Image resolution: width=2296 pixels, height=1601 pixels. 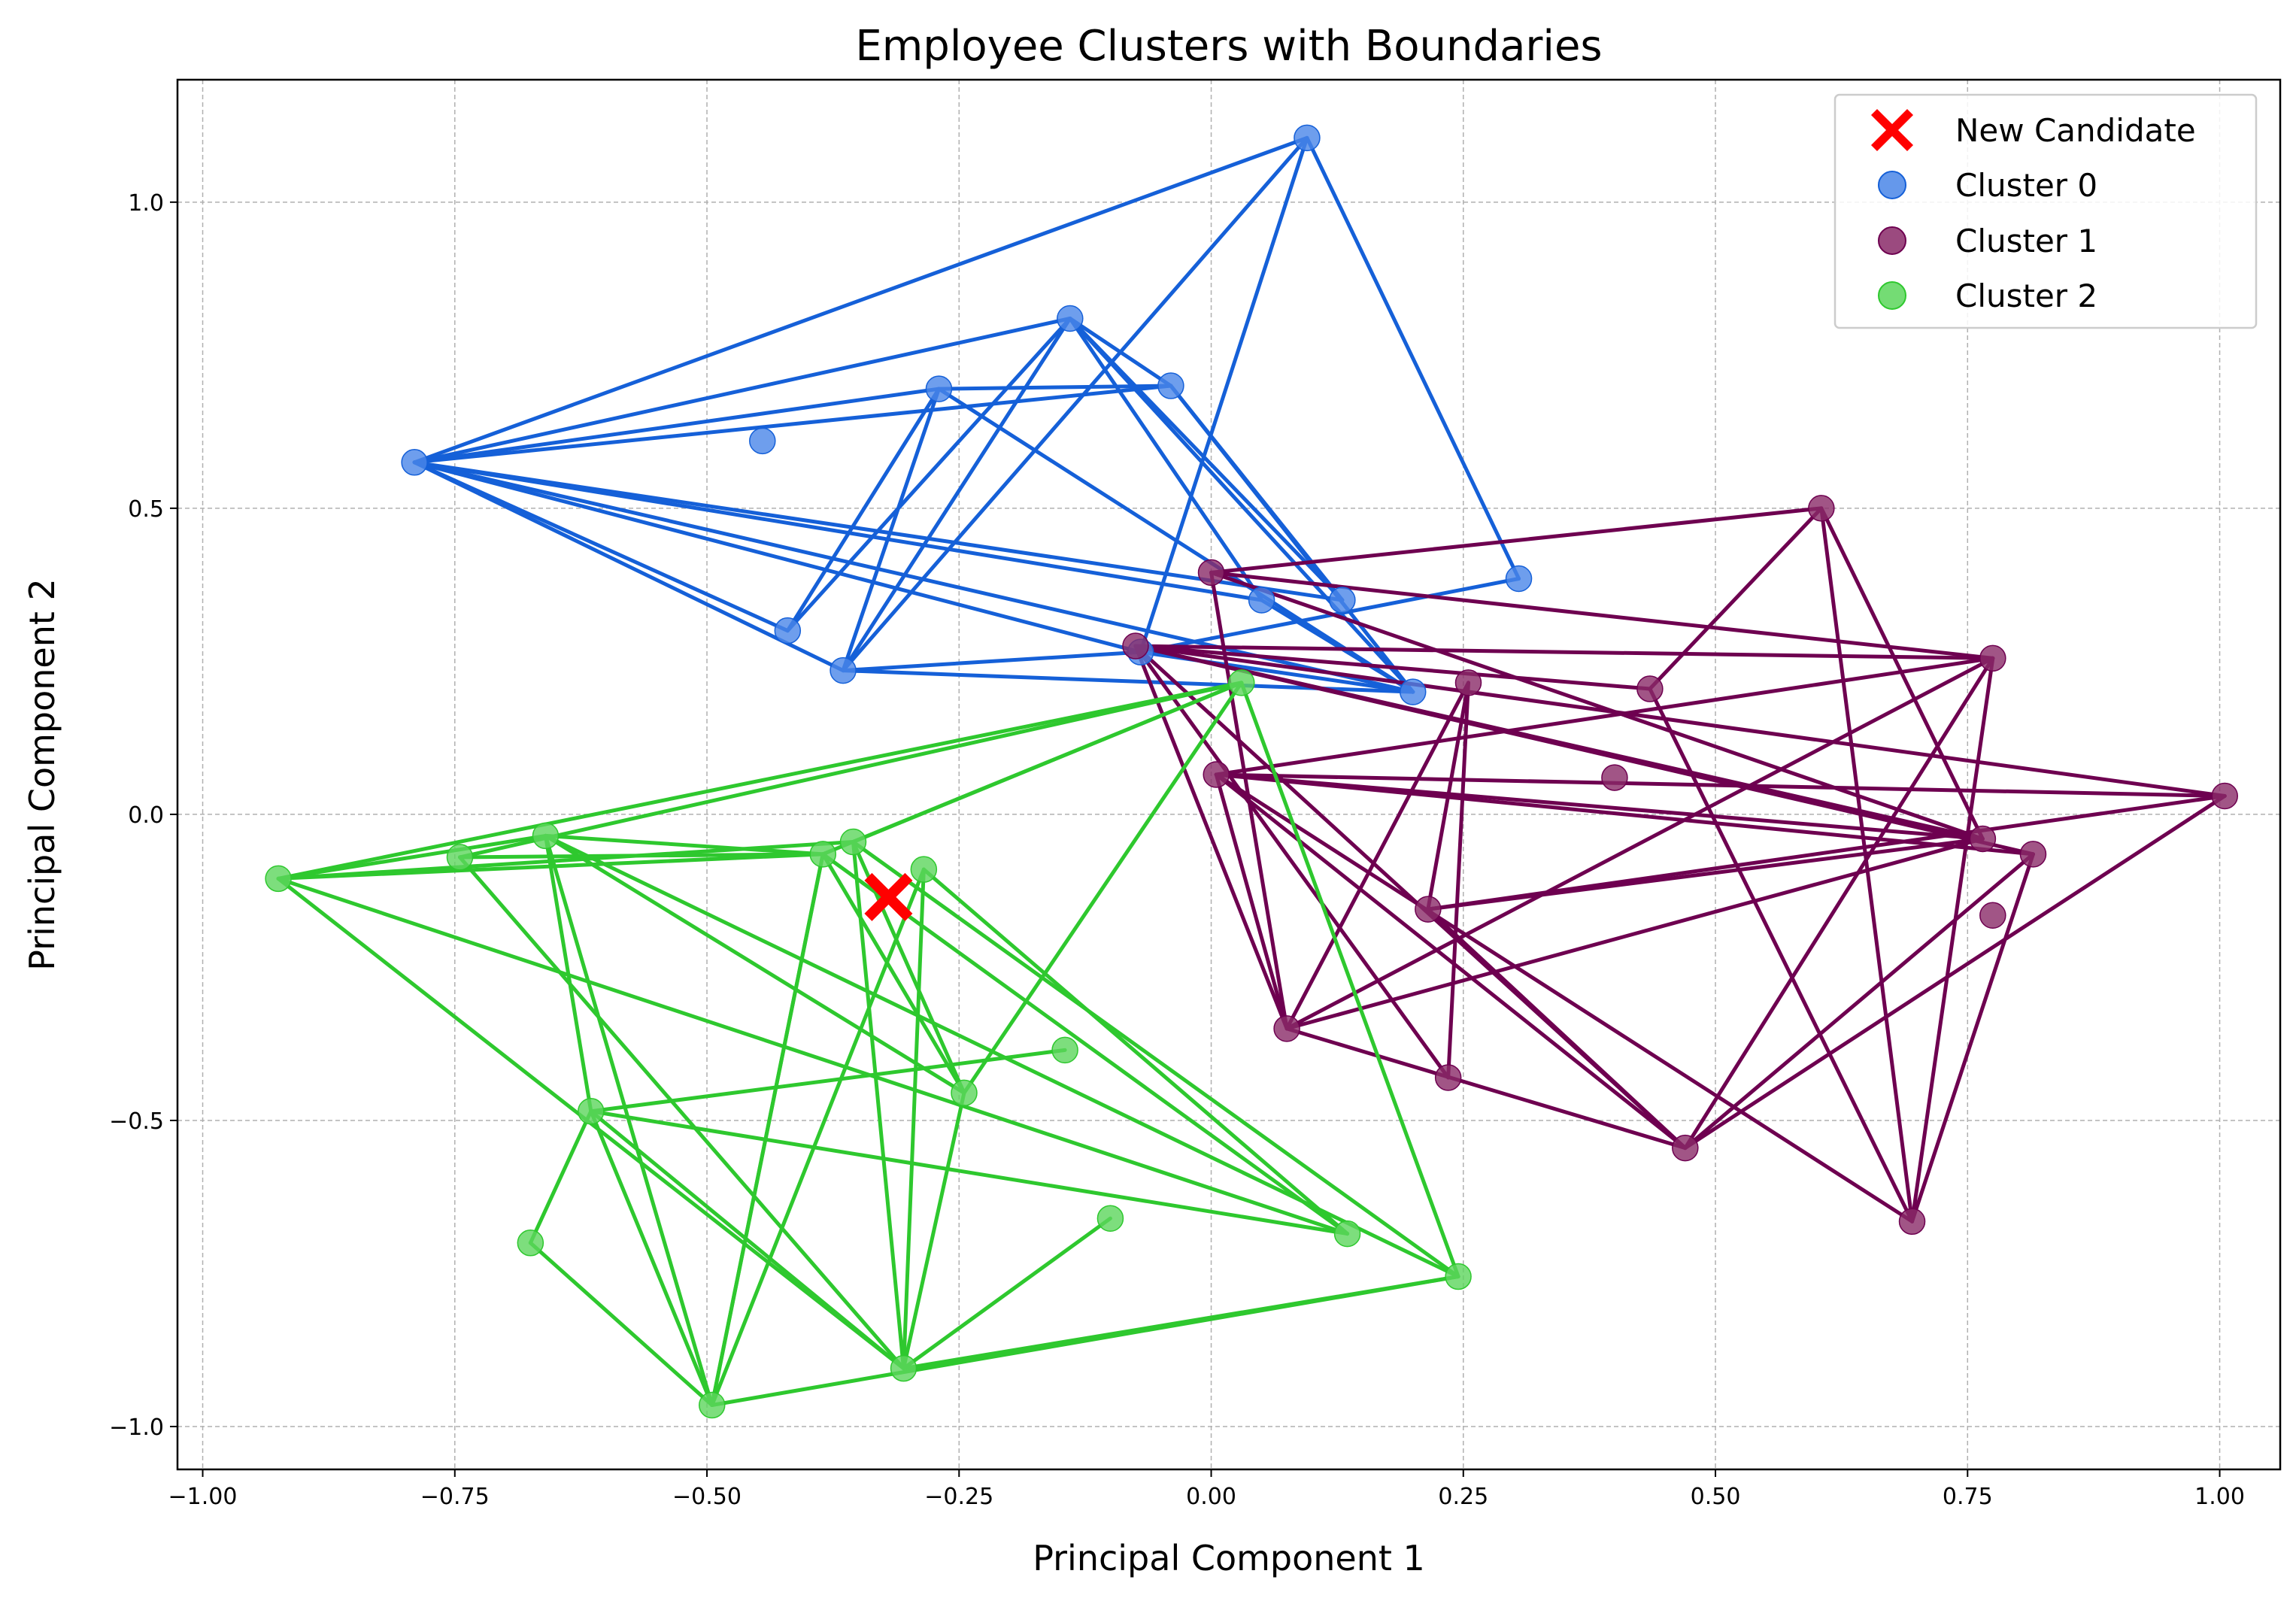 What do you see at coordinates (1968, 1497) in the screenshot?
I see `x-tick-label: 0.75` at bounding box center [1968, 1497].